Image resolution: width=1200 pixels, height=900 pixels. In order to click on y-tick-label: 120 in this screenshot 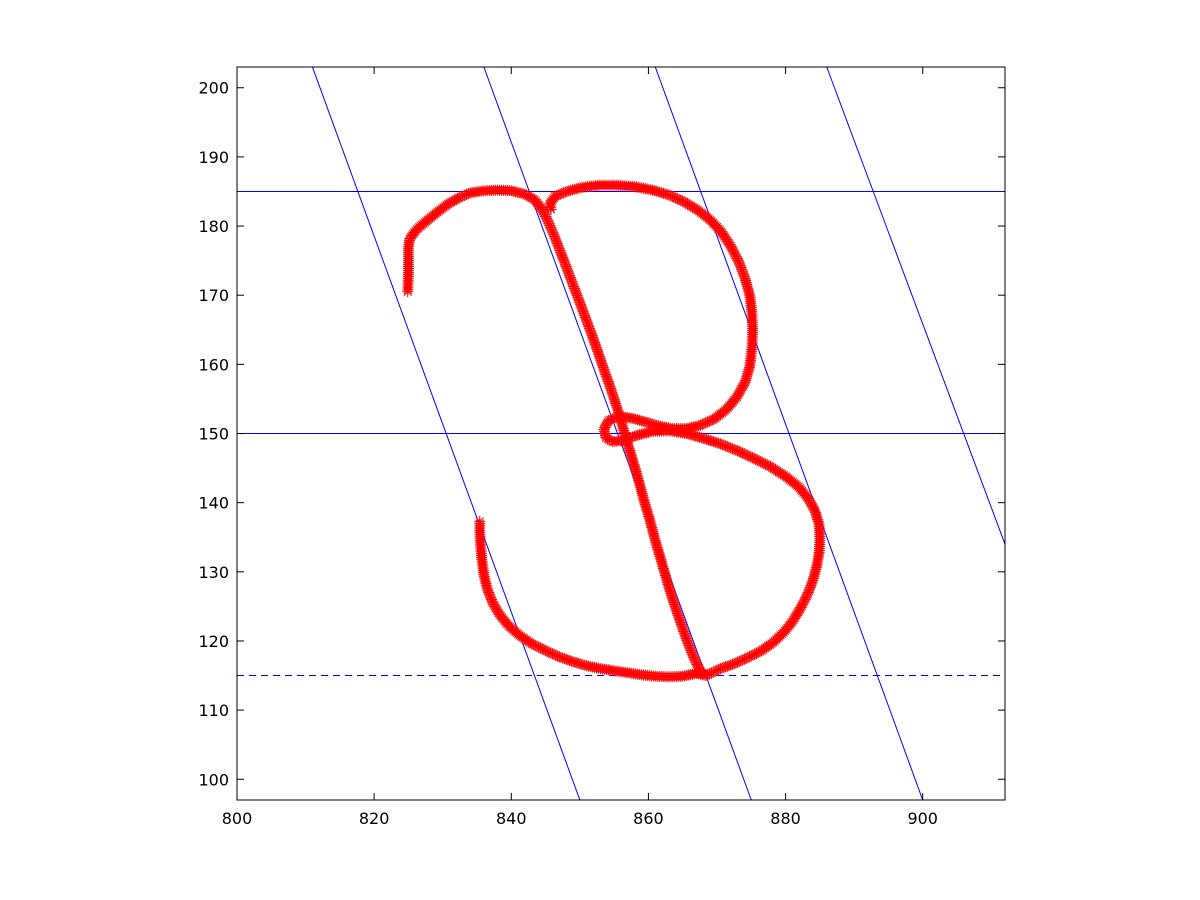, I will do `click(213, 641)`.